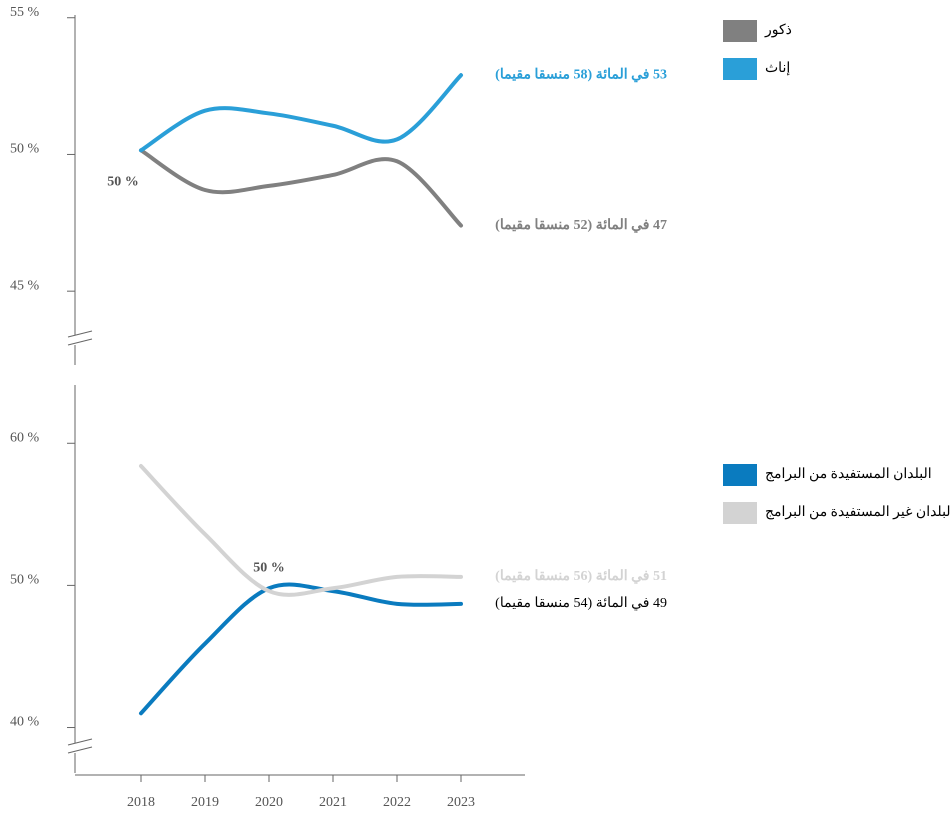  What do you see at coordinates (141, 802) in the screenshot?
I see `x-tick-label: 2018` at bounding box center [141, 802].